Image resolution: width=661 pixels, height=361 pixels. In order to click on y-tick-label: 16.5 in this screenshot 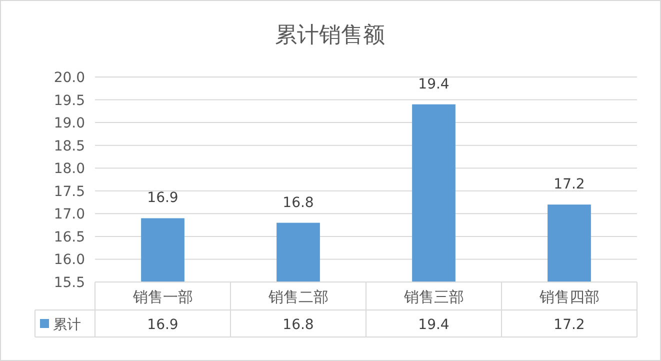, I will do `click(69, 237)`.